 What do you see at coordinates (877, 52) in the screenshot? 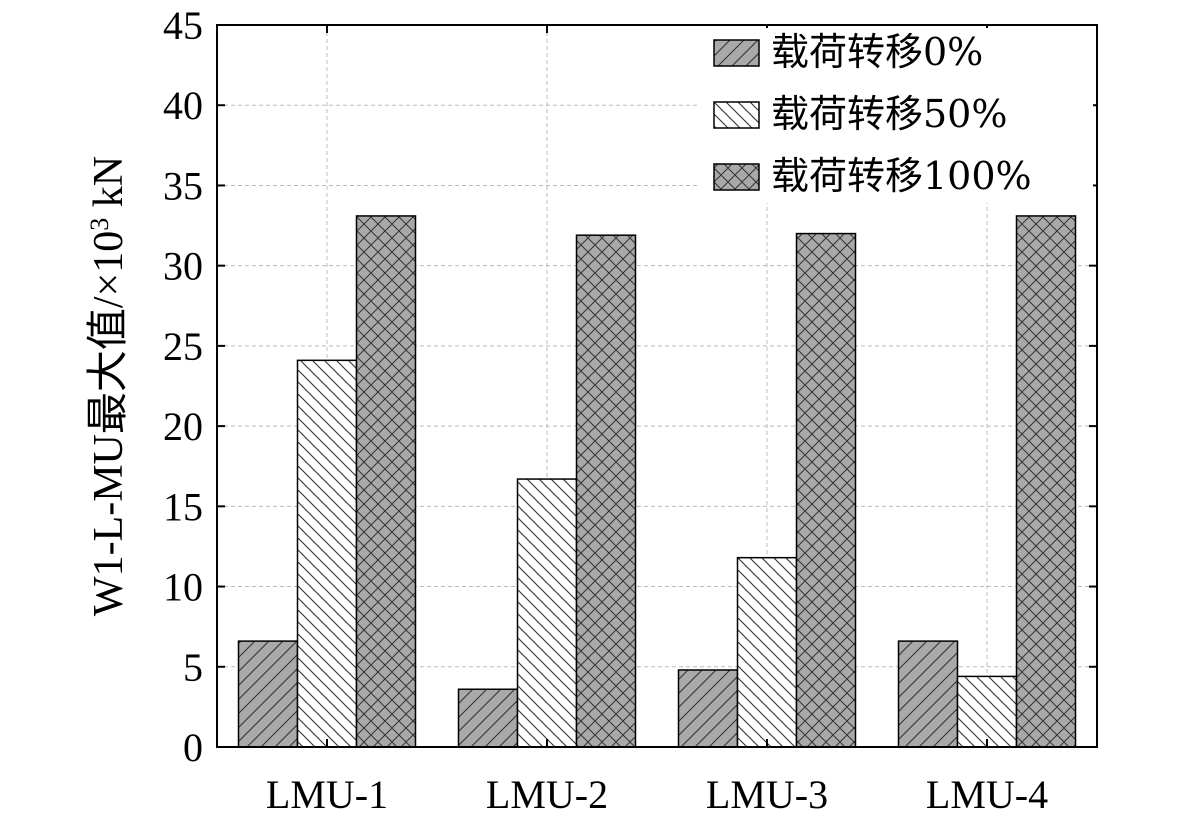
I see `legend-label: 载荷转移0%` at bounding box center [877, 52].